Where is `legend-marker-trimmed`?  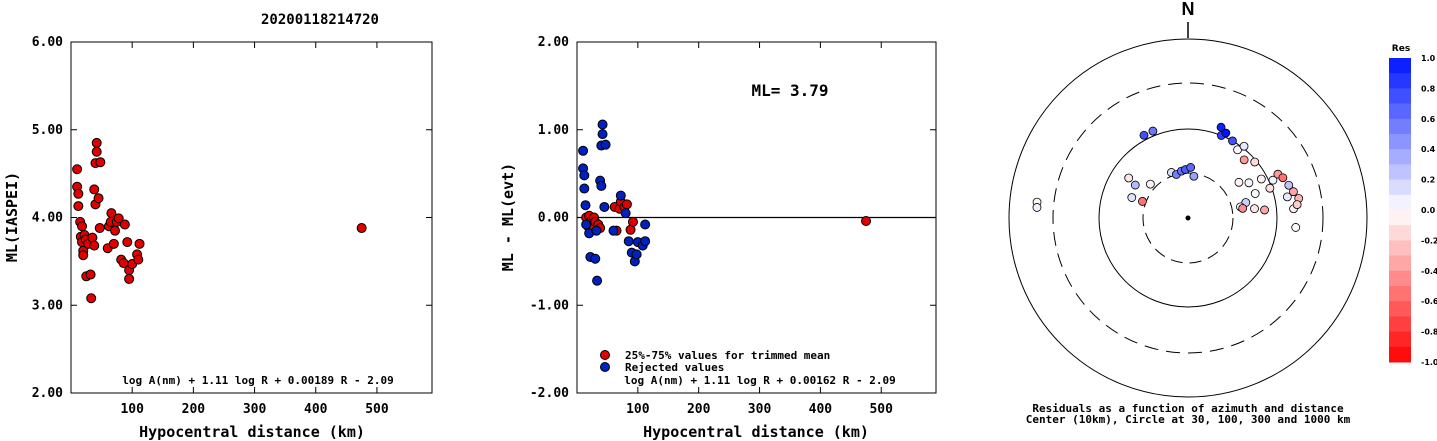 legend-marker-trimmed is located at coordinates (605, 355).